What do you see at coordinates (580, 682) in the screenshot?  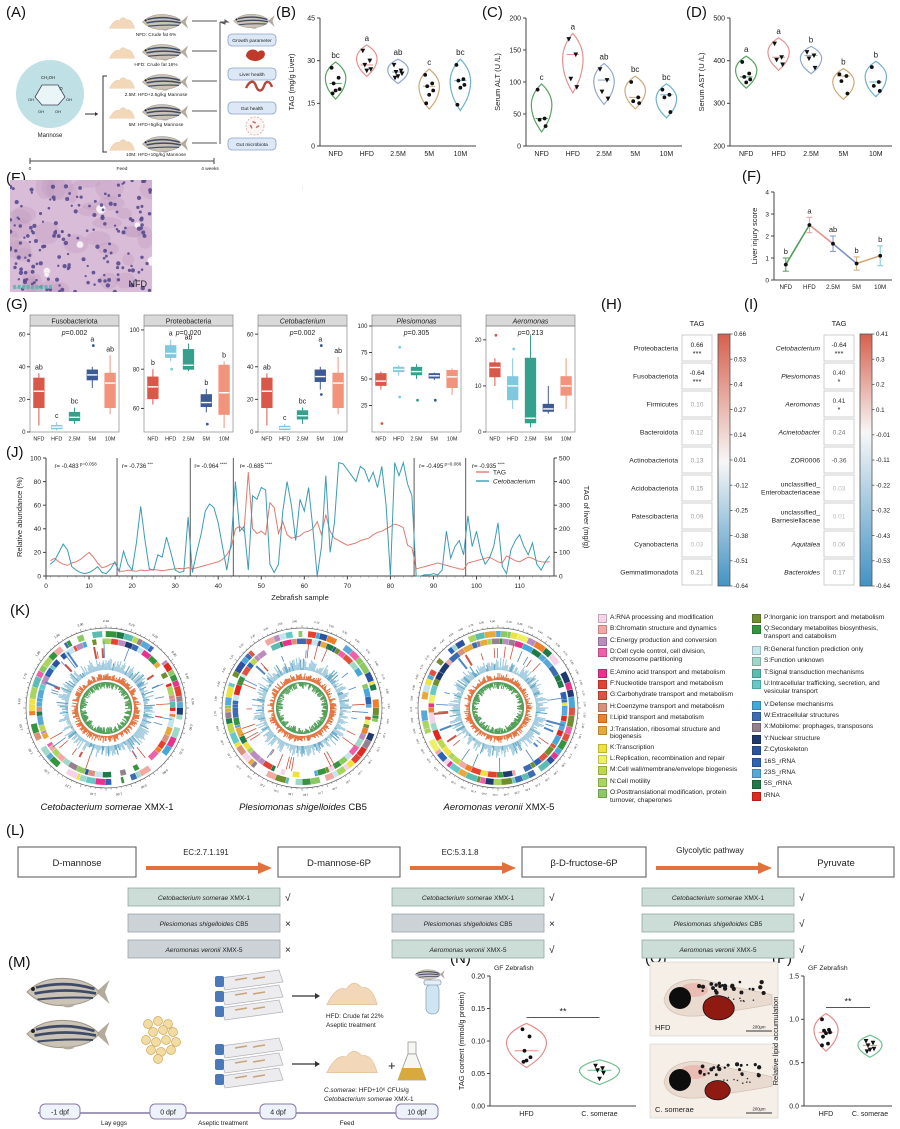 I see `svg-text: 1.00` at bounding box center [580, 682].